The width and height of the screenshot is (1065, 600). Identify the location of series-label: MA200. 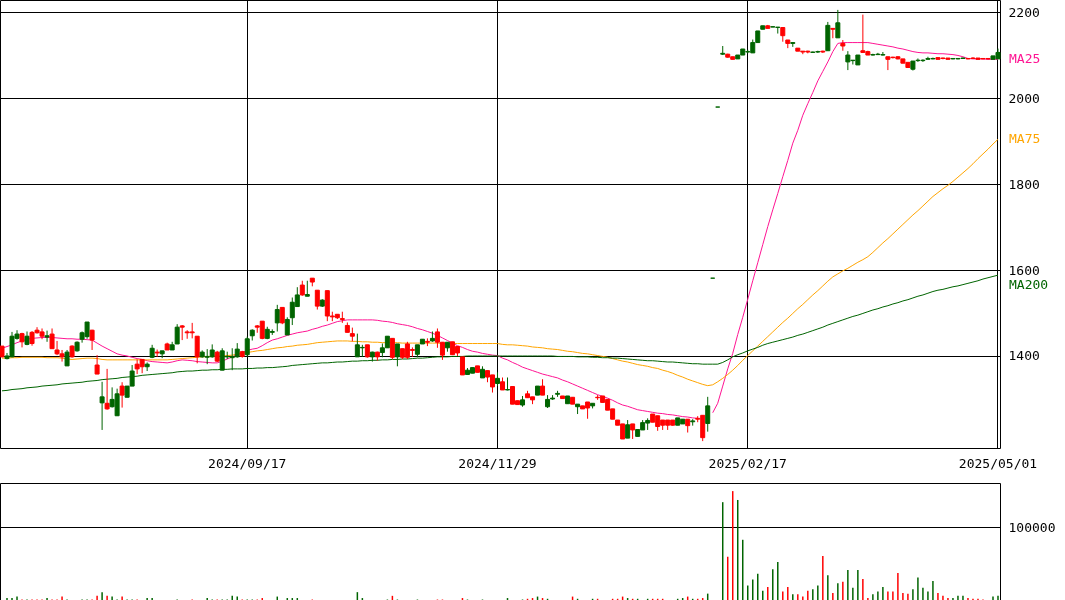
(1029, 284).